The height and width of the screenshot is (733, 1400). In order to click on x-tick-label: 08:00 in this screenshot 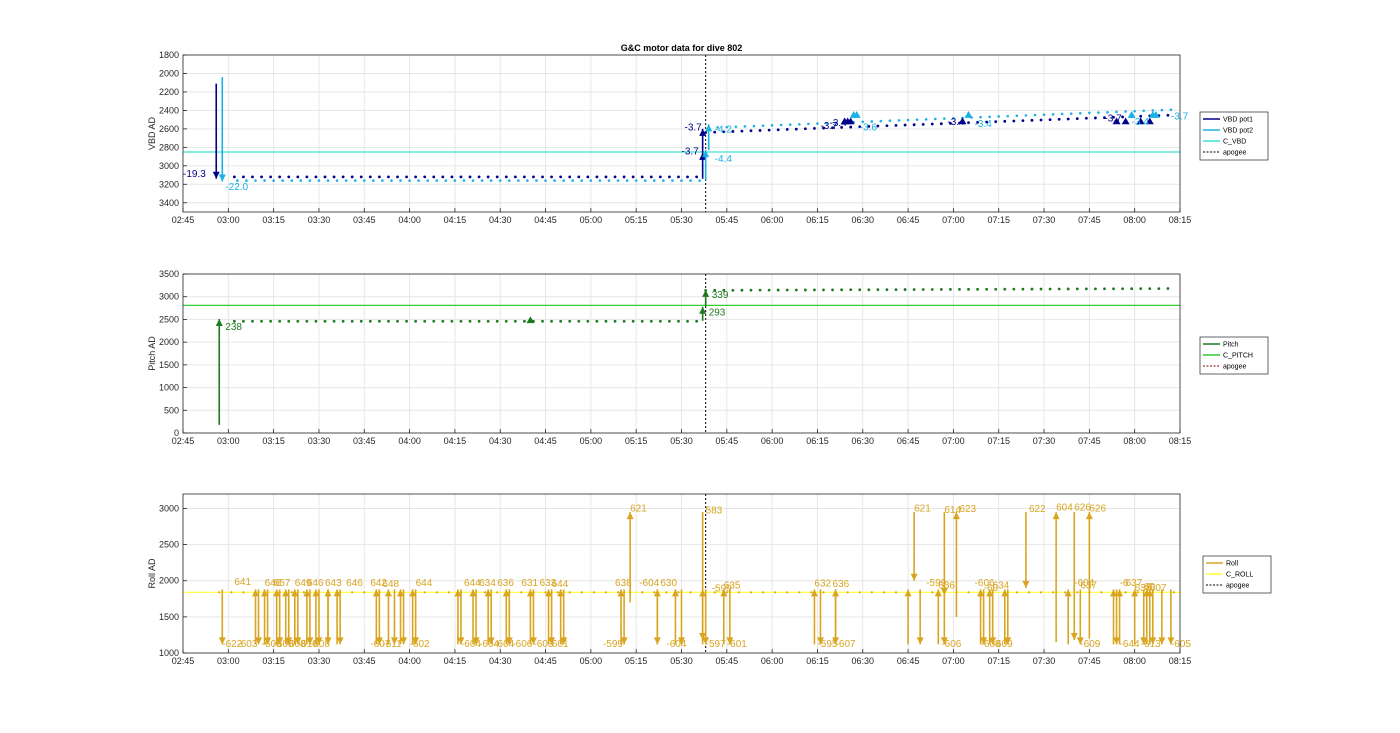, I will do `click(1134, 661)`.